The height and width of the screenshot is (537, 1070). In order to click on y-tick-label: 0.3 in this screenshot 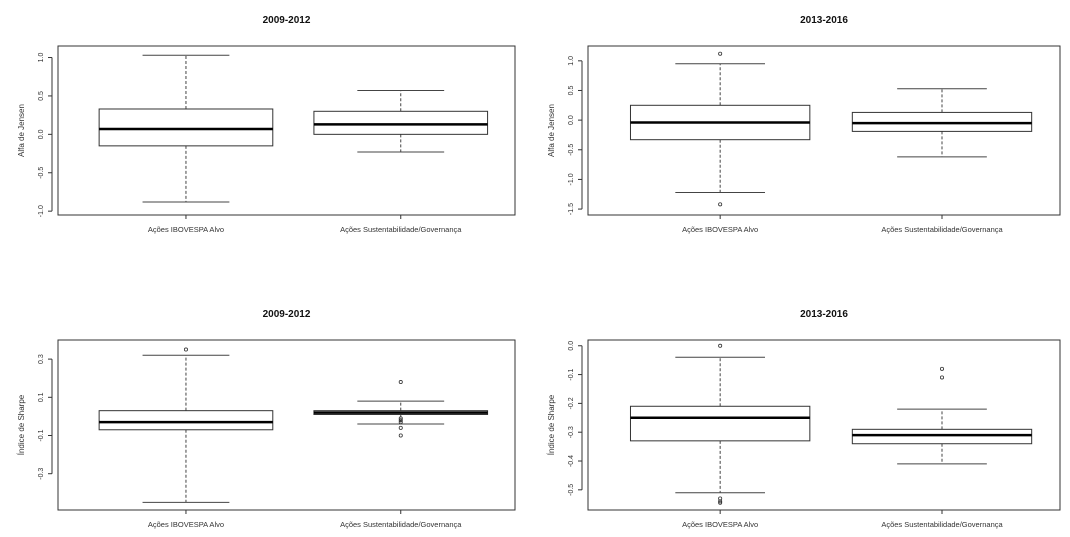, I will do `click(41, 359)`.